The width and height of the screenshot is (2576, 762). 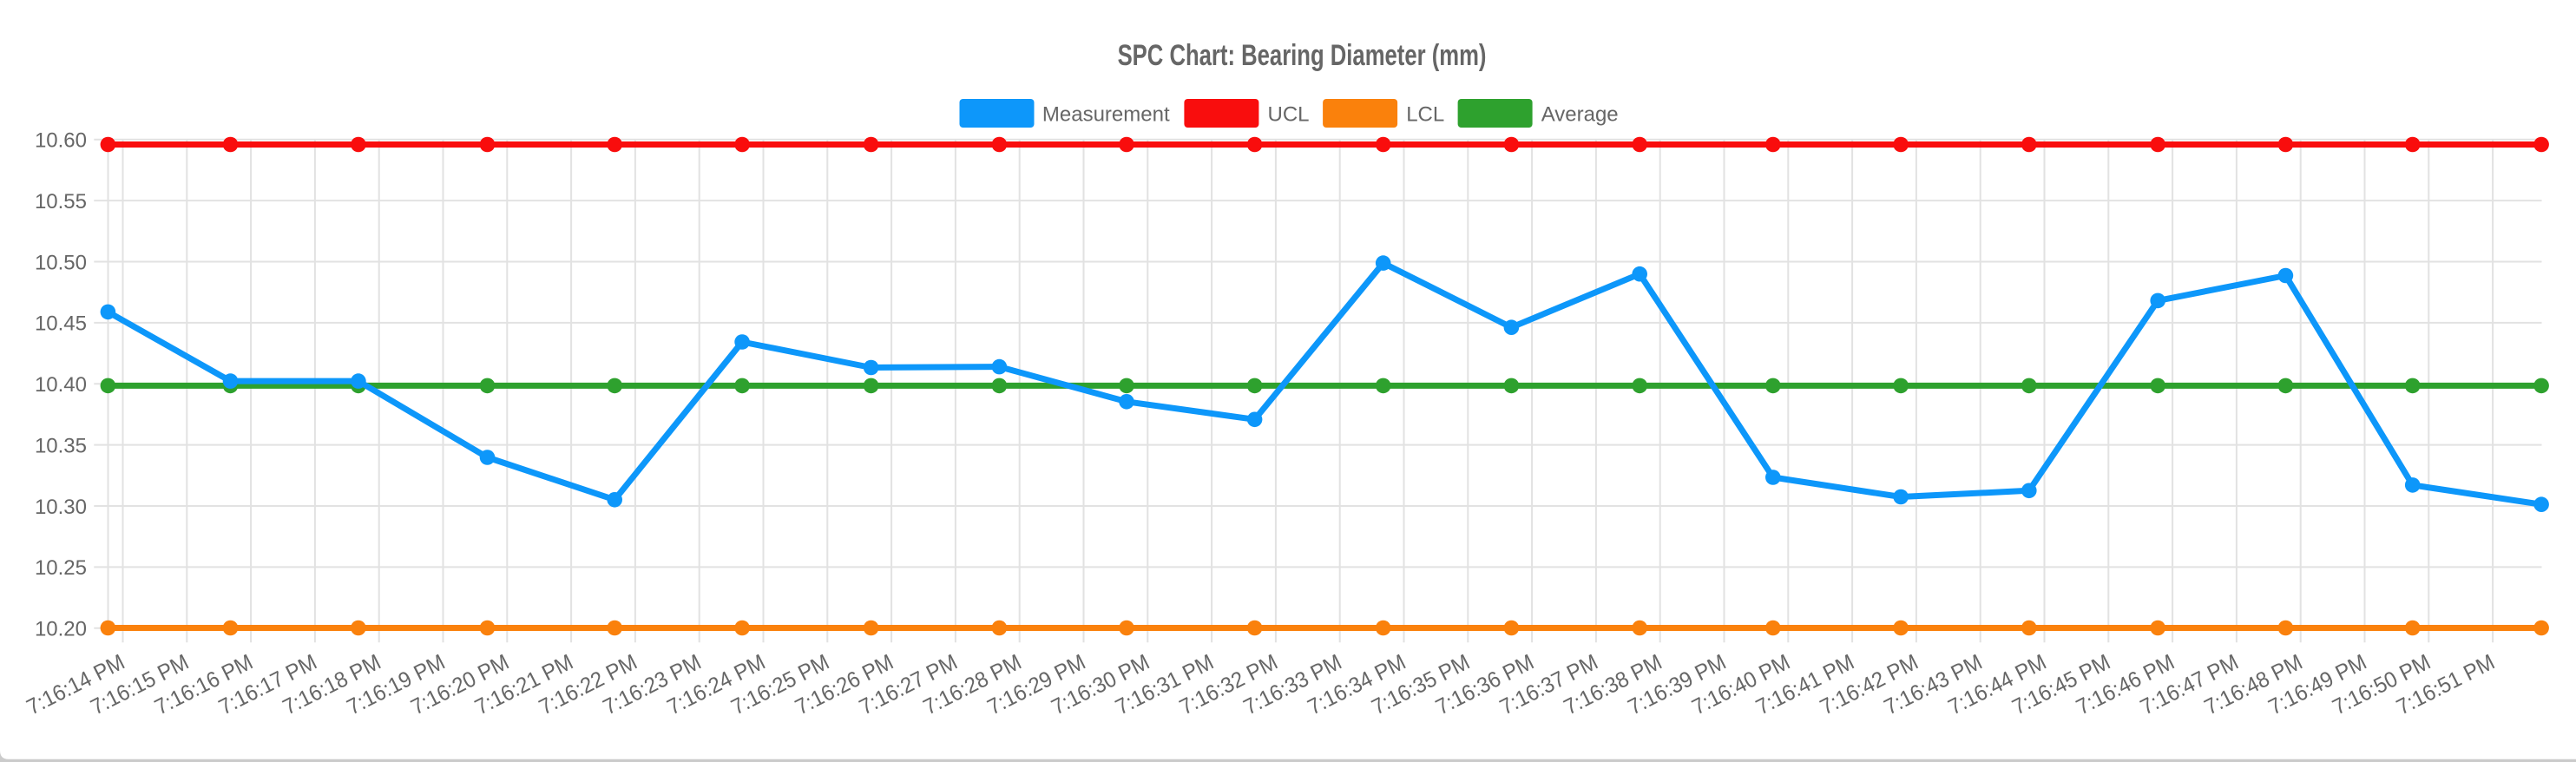 What do you see at coordinates (61, 324) in the screenshot?
I see `svg-text: 10.45` at bounding box center [61, 324].